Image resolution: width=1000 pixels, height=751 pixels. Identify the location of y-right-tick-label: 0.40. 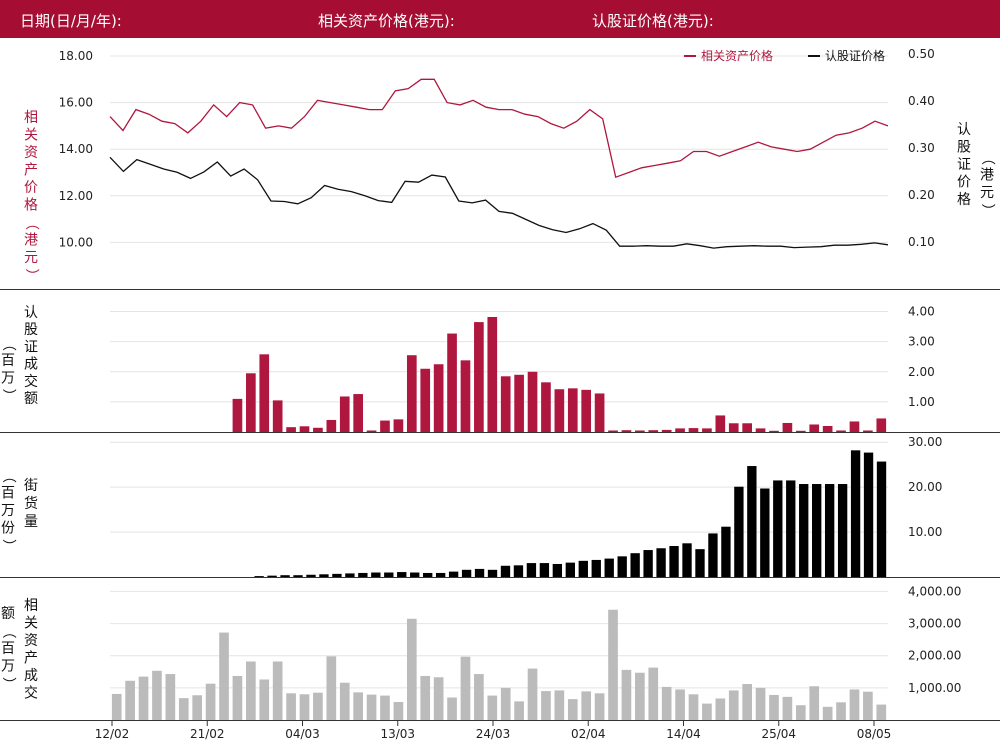
(921, 101).